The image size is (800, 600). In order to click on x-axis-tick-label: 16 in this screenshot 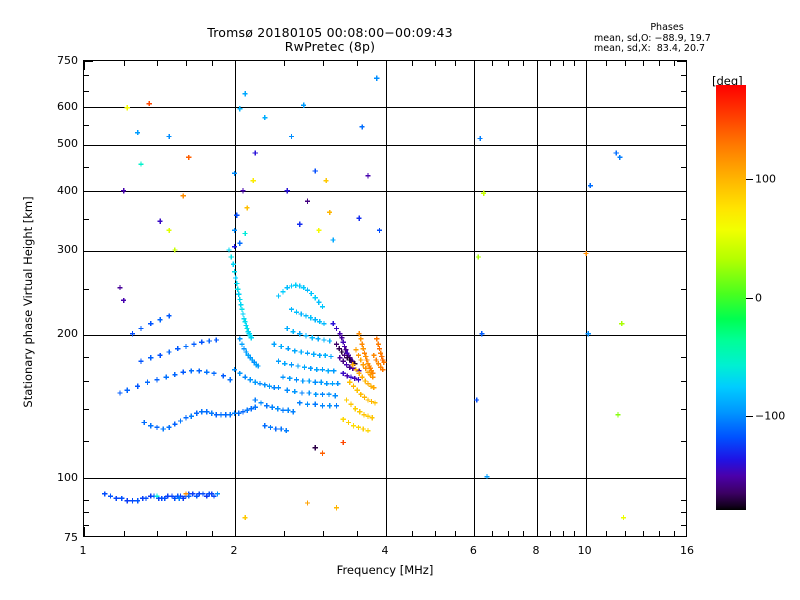, I will do `click(687, 550)`.